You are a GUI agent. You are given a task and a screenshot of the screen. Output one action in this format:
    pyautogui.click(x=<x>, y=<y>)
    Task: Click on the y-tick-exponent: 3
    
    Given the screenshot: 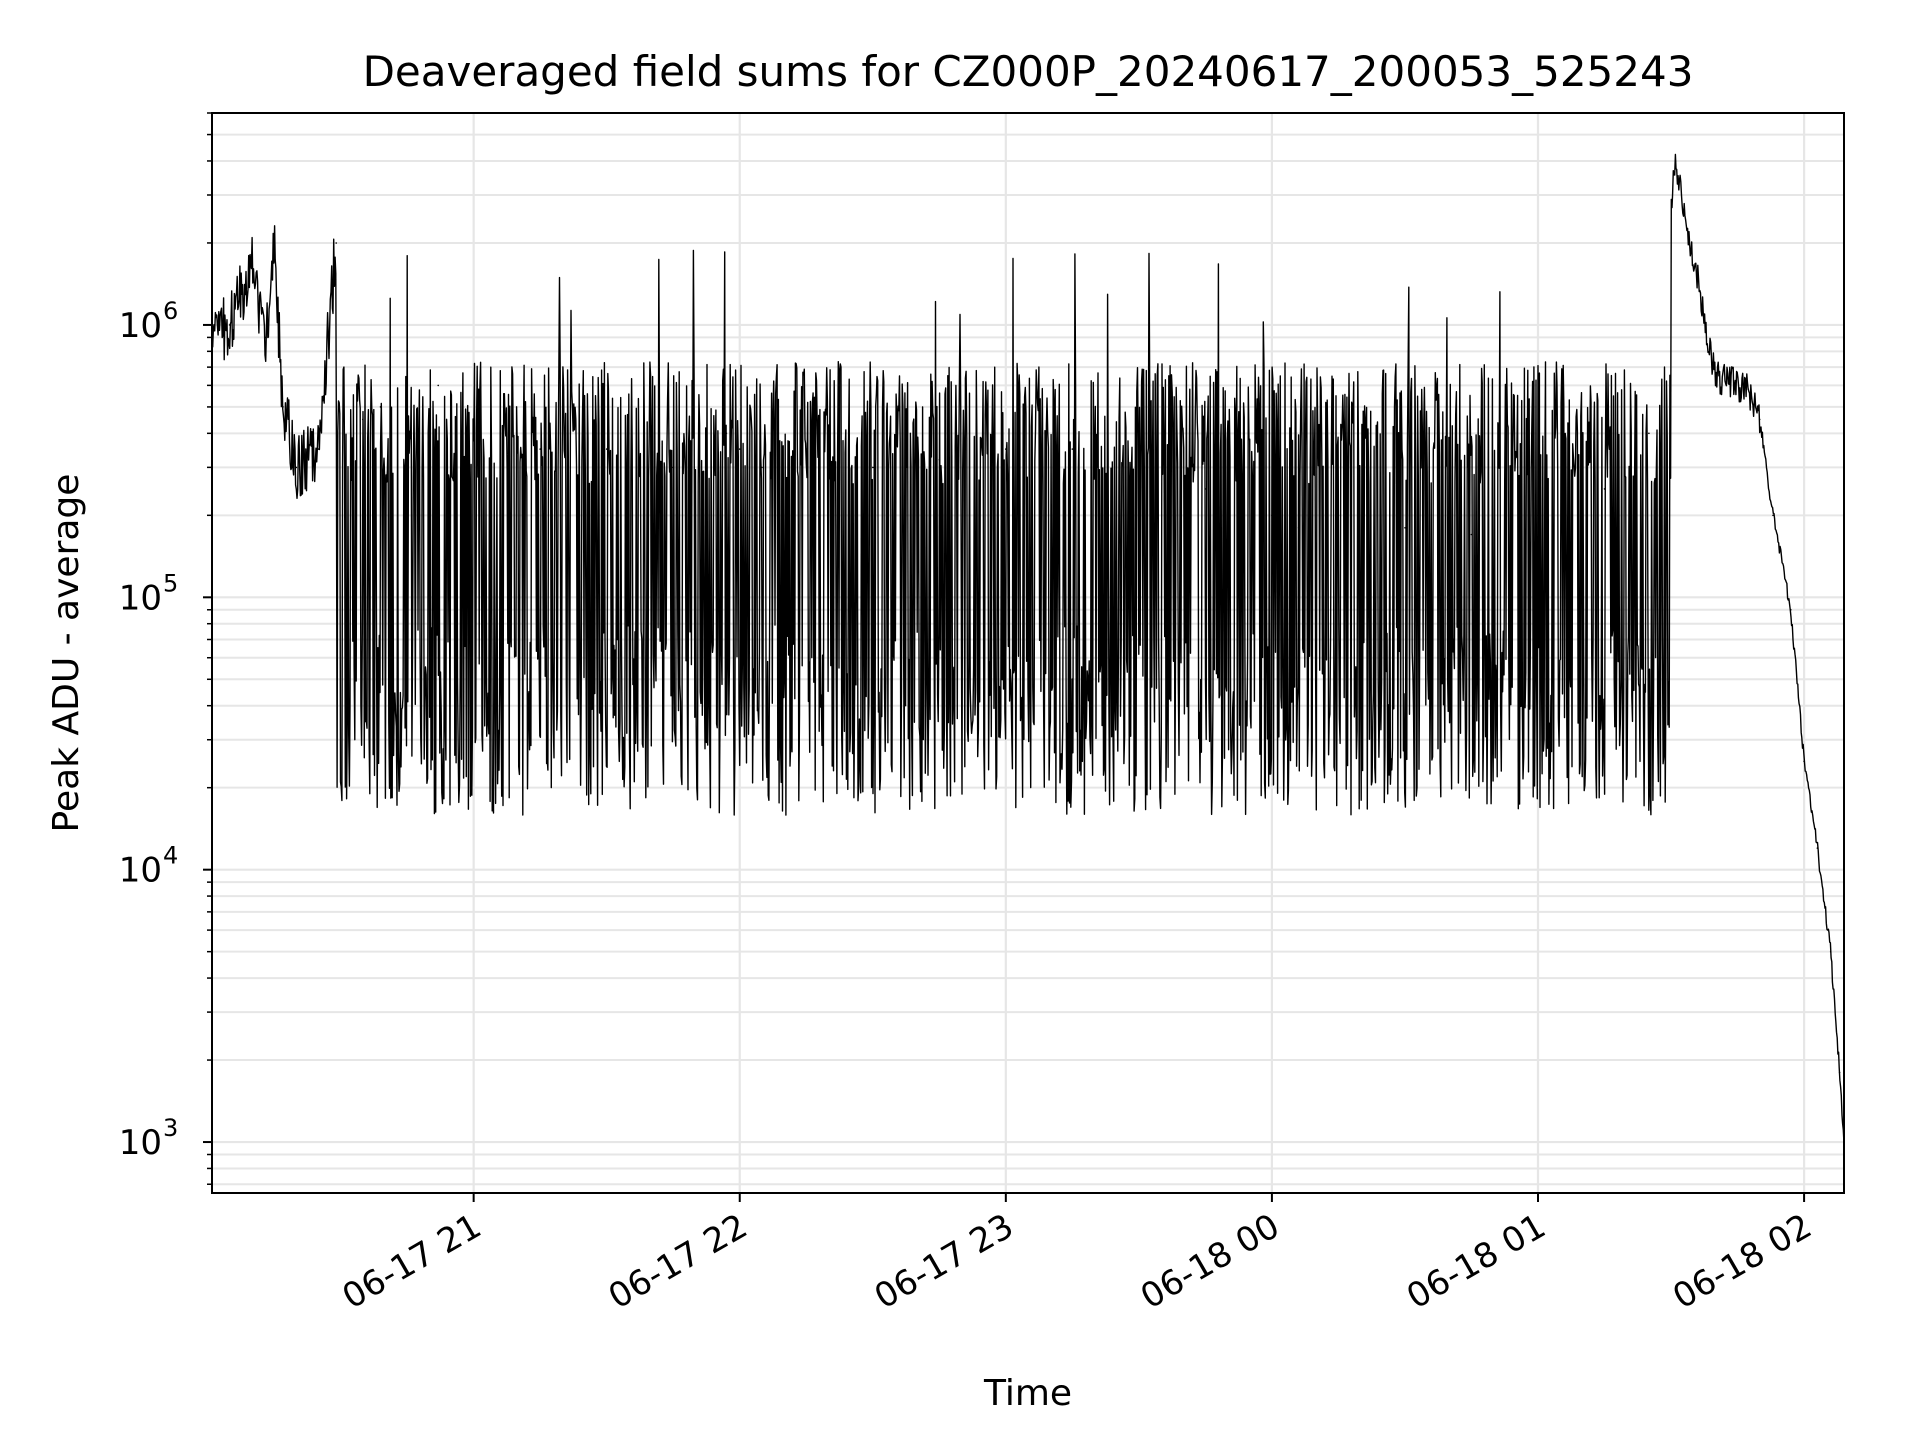 What is the action you would take?
    pyautogui.click(x=170, y=1128)
    